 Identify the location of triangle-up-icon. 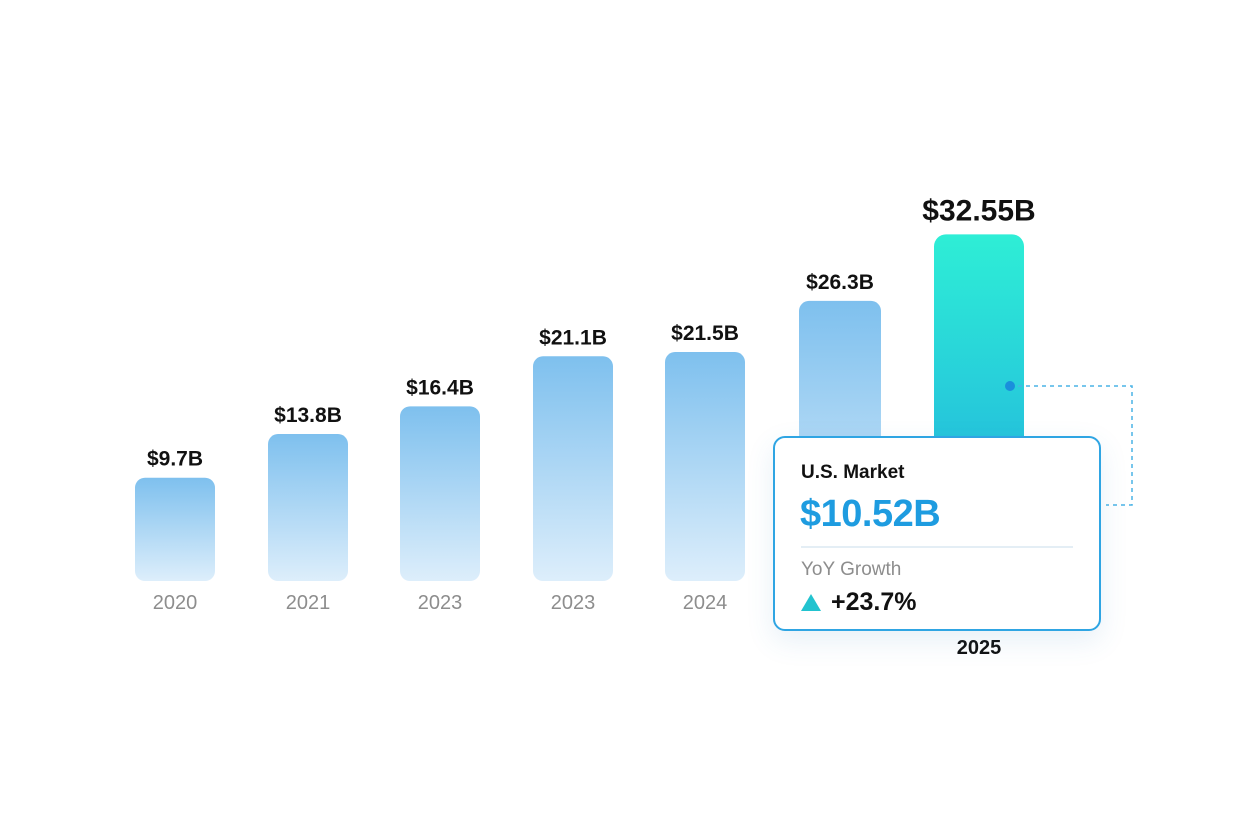
(811, 602).